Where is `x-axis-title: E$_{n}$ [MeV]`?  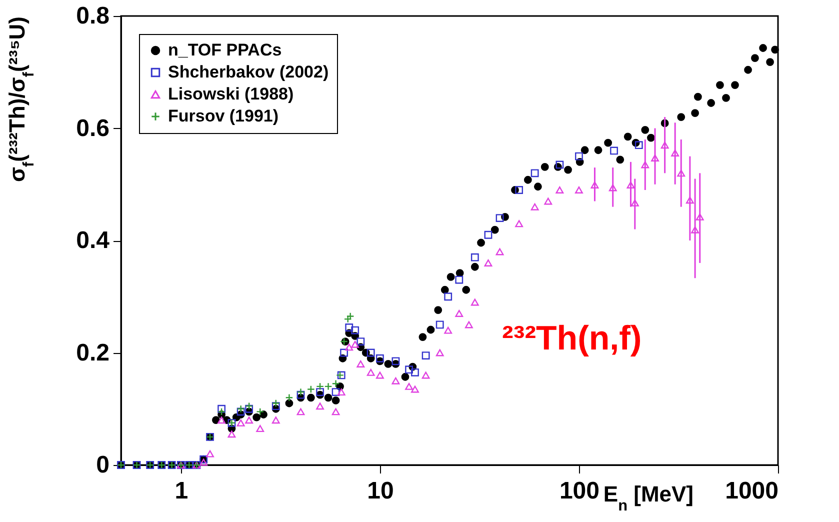 x-axis-title: E$_{n}$ [MeV] is located at coordinates (648, 498).